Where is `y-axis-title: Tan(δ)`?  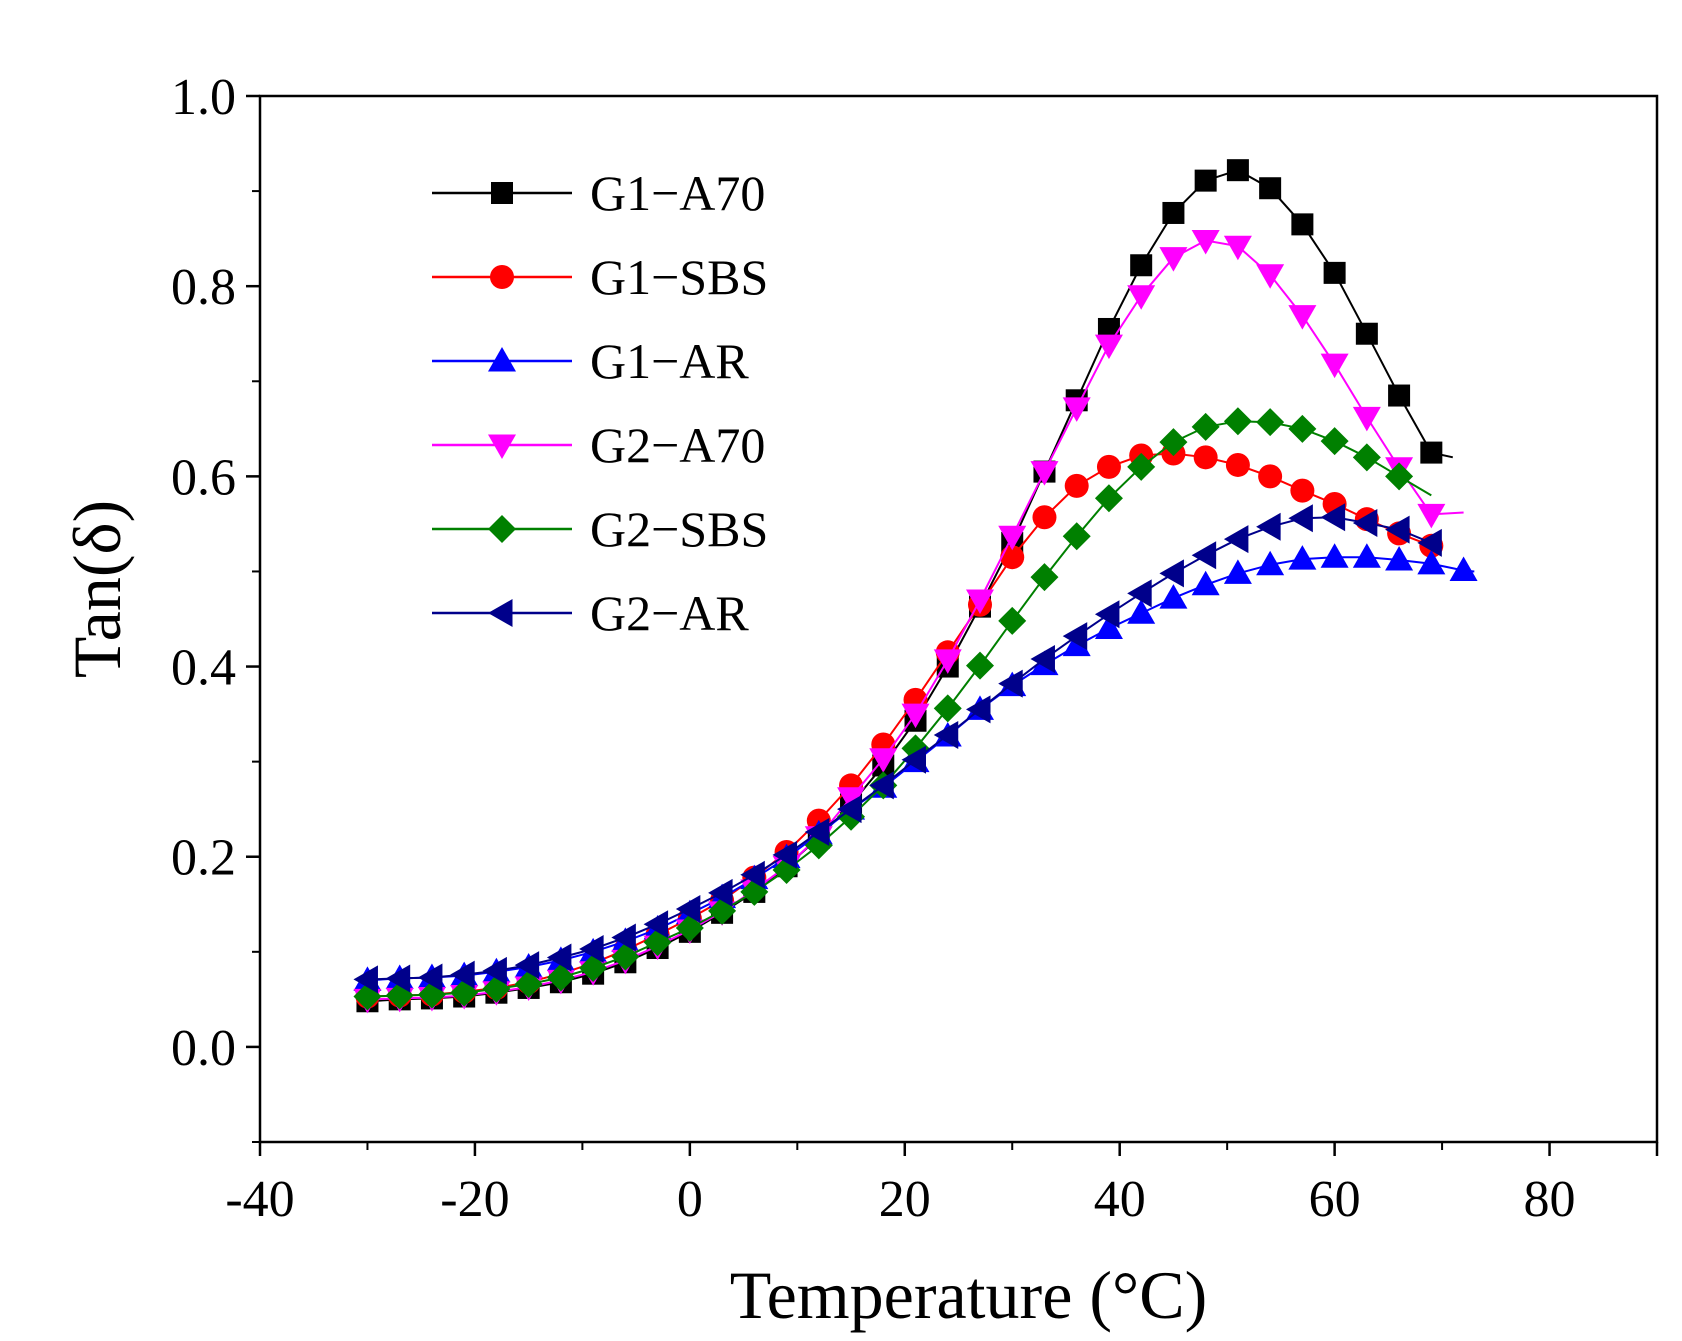
y-axis-title: Tan(δ) is located at coordinates (97, 589).